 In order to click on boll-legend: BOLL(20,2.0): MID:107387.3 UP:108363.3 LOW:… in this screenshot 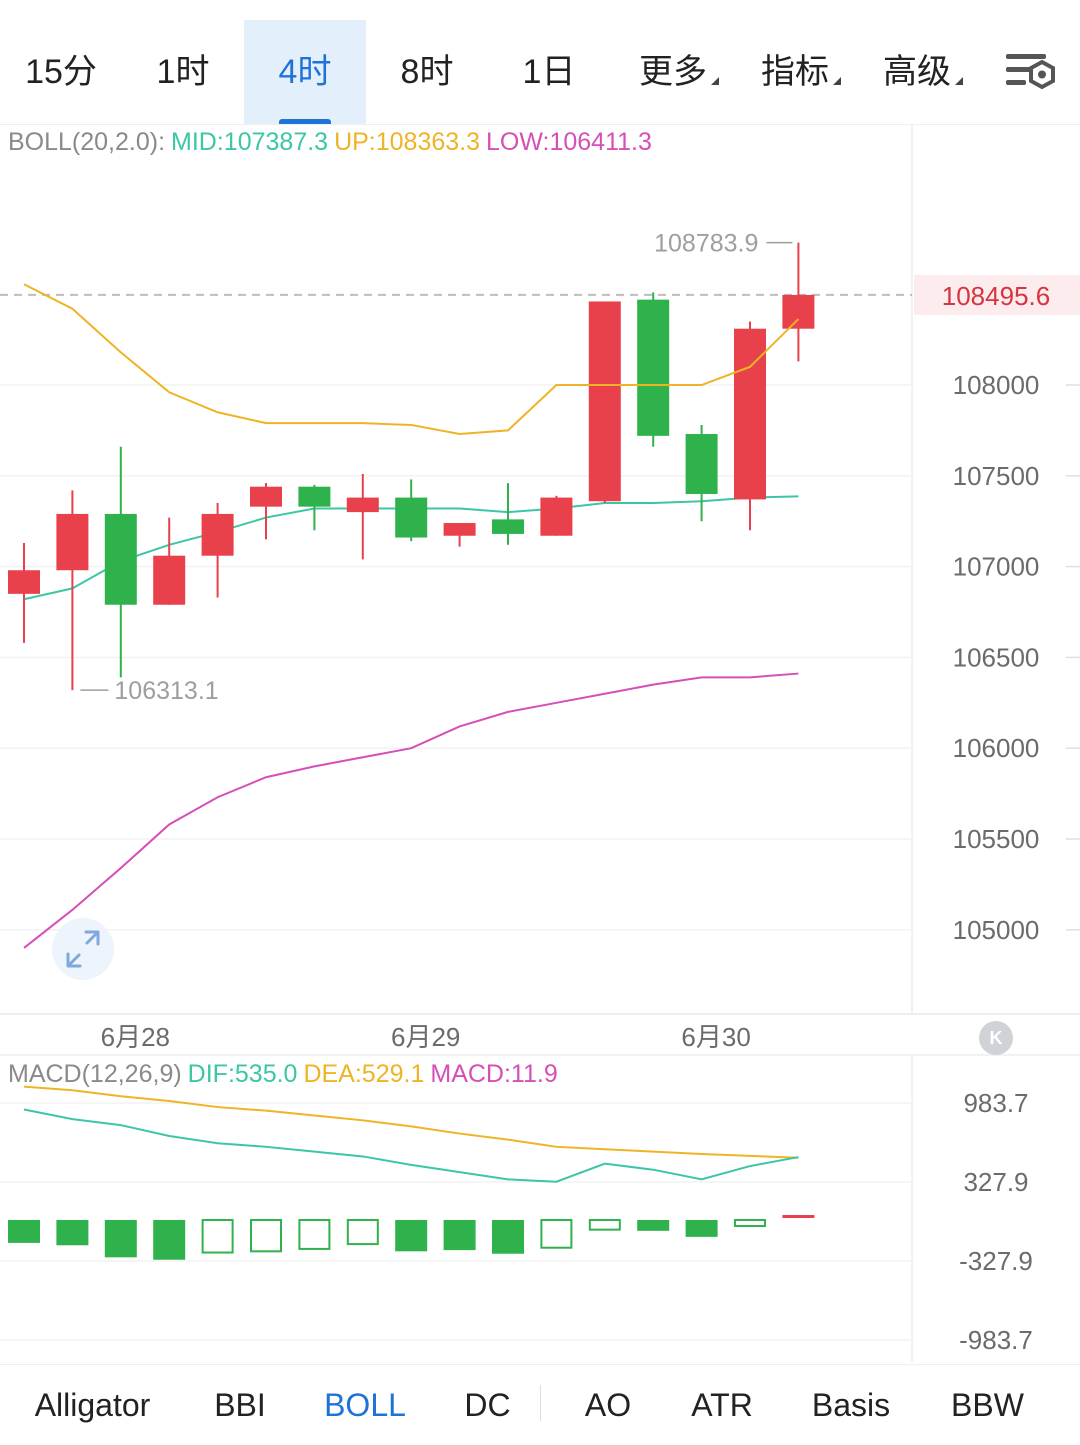, I will do `click(333, 142)`.